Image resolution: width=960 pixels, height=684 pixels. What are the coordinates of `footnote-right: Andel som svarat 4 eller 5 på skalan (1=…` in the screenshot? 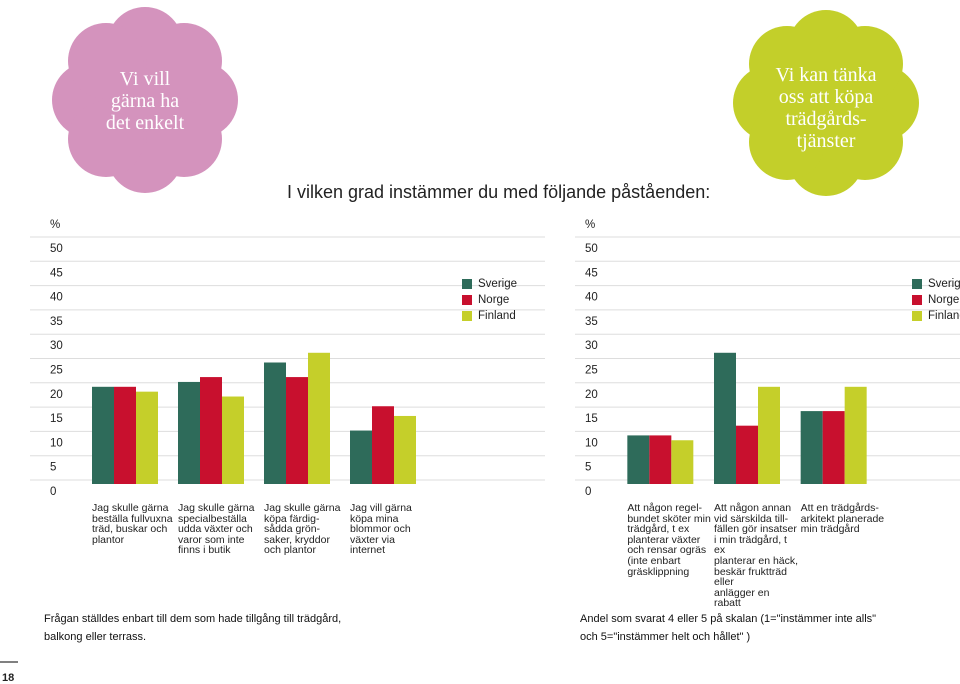 It's located at (728, 628).